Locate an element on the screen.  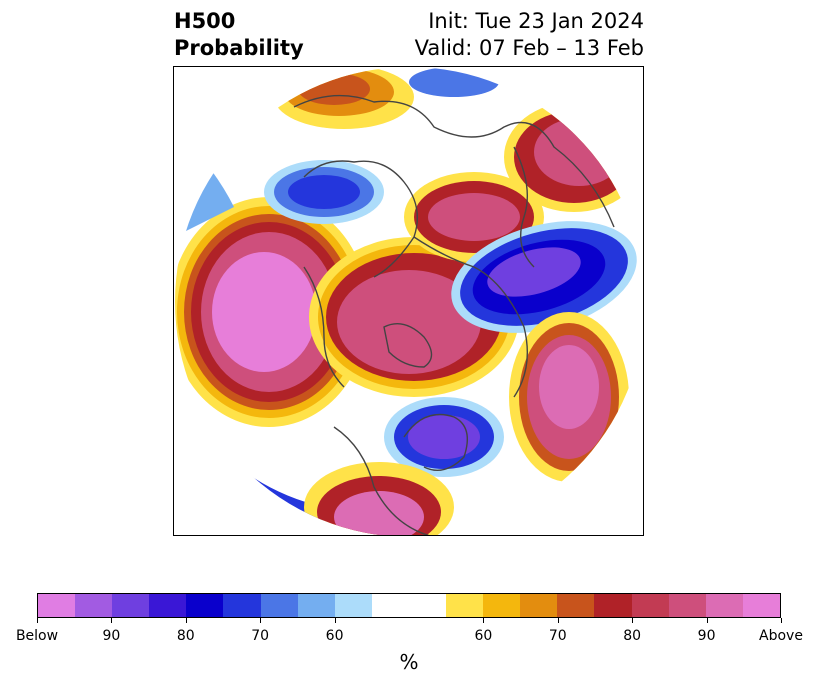
colorbar is located at coordinates (409, 605).